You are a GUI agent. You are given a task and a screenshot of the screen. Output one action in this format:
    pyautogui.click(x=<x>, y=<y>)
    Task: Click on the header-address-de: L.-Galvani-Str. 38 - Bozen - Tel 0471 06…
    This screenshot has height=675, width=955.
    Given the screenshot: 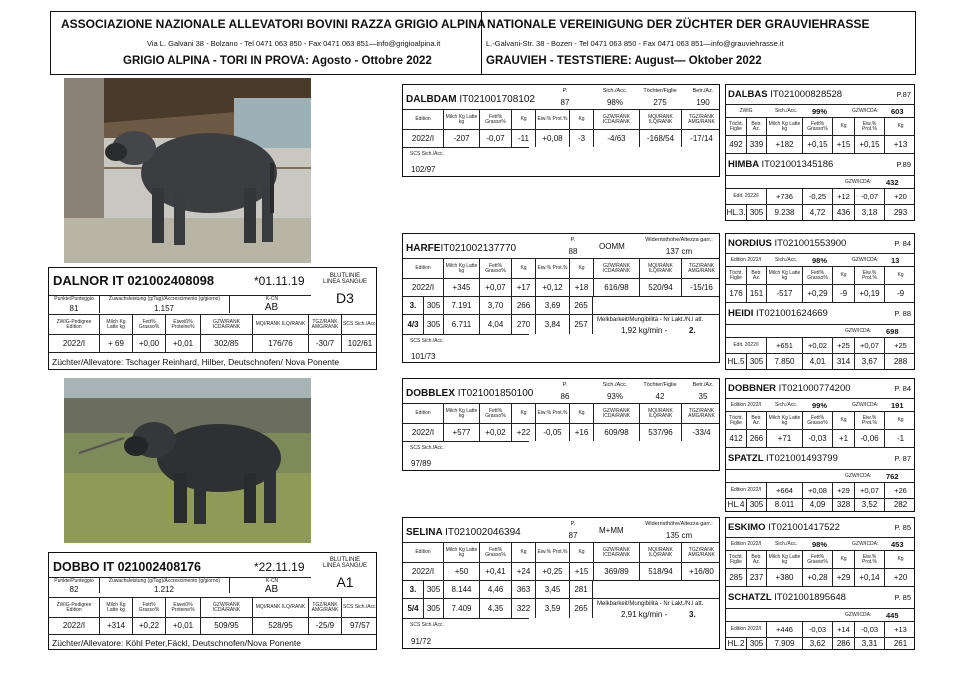 What is the action you would take?
    pyautogui.click(x=635, y=43)
    